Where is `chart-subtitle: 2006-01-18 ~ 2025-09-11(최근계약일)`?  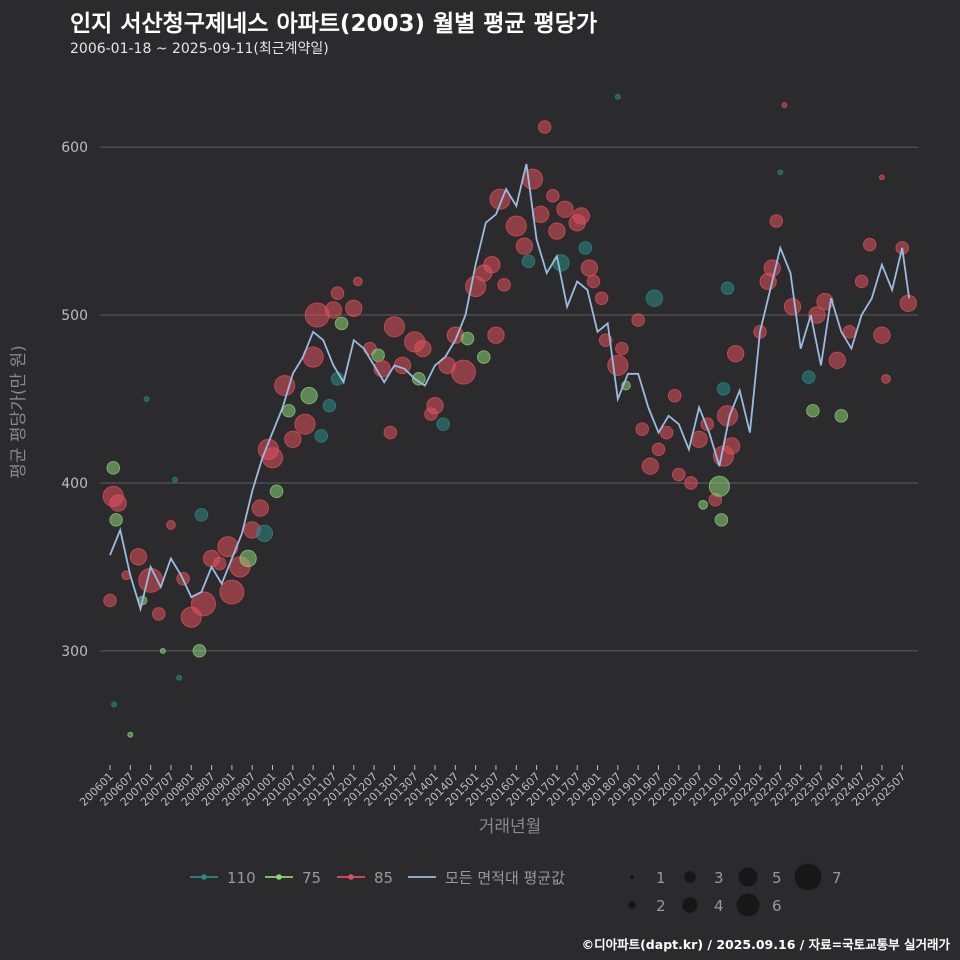 chart-subtitle: 2006-01-18 ~ 2025-09-11(최근계약일) is located at coordinates (199, 49).